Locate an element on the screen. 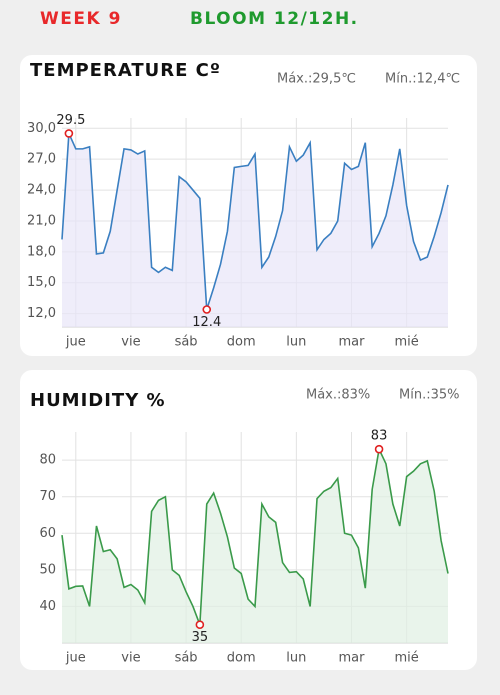 The image size is (500, 695). max-label: Máx.:83% is located at coordinates (338, 395).